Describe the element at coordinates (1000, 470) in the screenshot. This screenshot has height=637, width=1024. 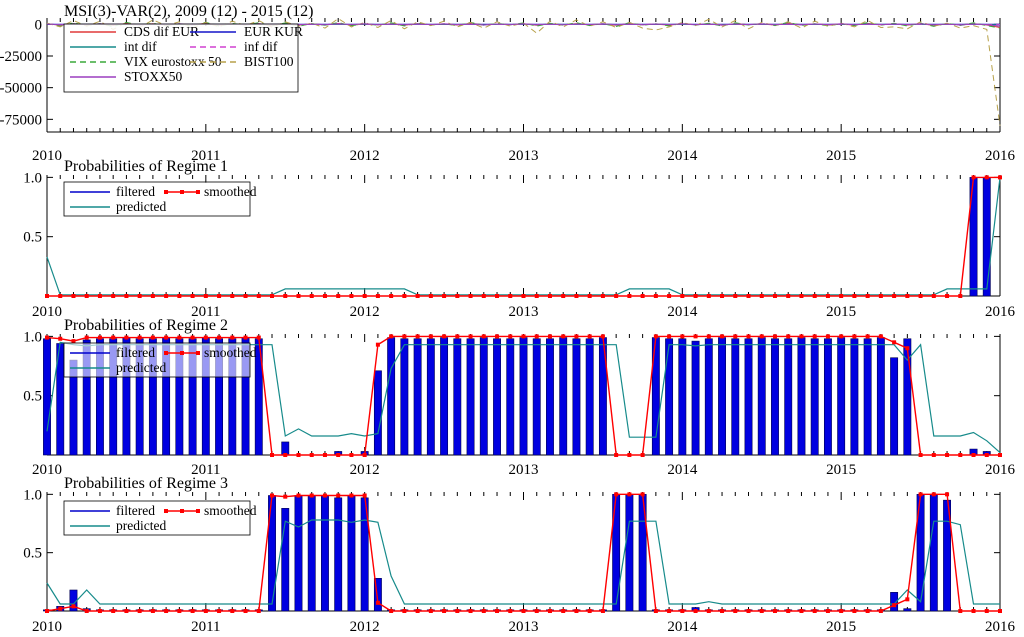
I see `x-tick-label: 2016` at that location.